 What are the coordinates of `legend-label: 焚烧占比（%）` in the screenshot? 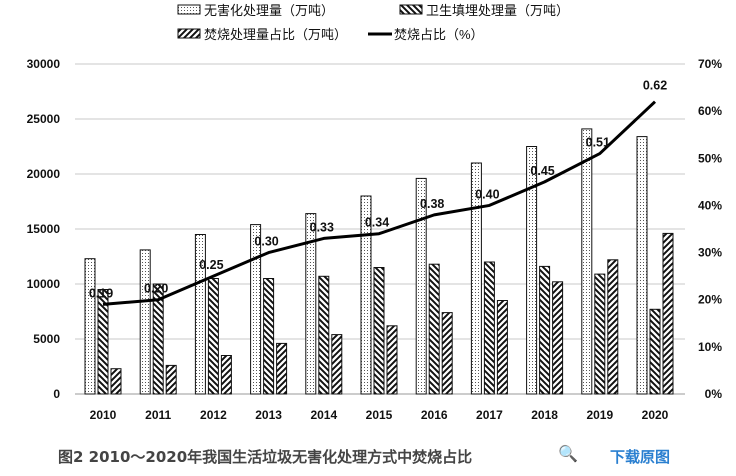 It's located at (439, 34).